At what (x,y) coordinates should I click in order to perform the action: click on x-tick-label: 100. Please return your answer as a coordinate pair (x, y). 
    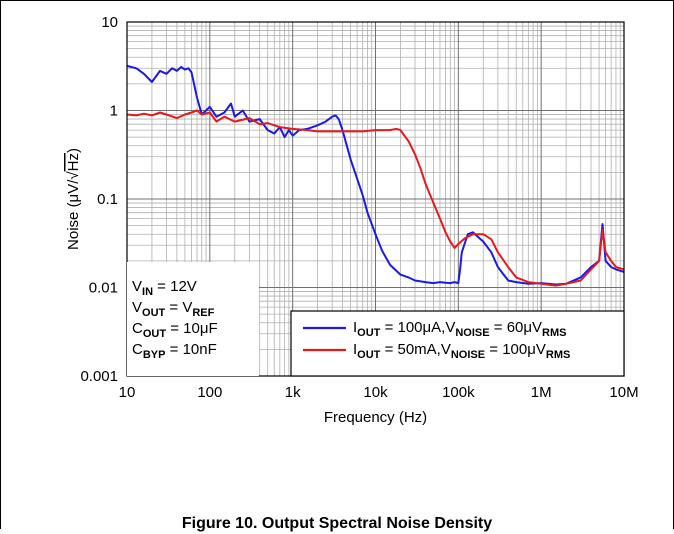
    Looking at the image, I should click on (209, 392).